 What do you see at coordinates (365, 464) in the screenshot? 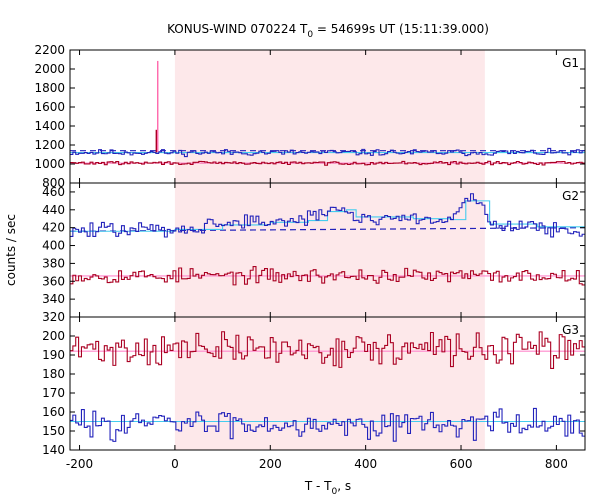
I see `x-tick-label: 400` at bounding box center [365, 464].